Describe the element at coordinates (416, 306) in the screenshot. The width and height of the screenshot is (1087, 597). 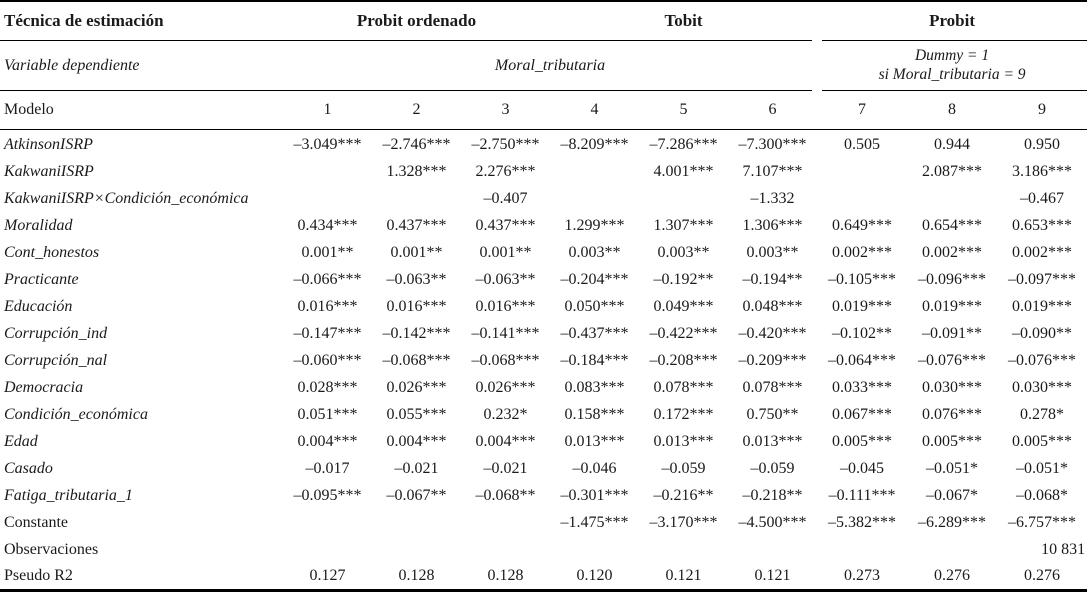
I see `cell-value: 0.016***` at that location.